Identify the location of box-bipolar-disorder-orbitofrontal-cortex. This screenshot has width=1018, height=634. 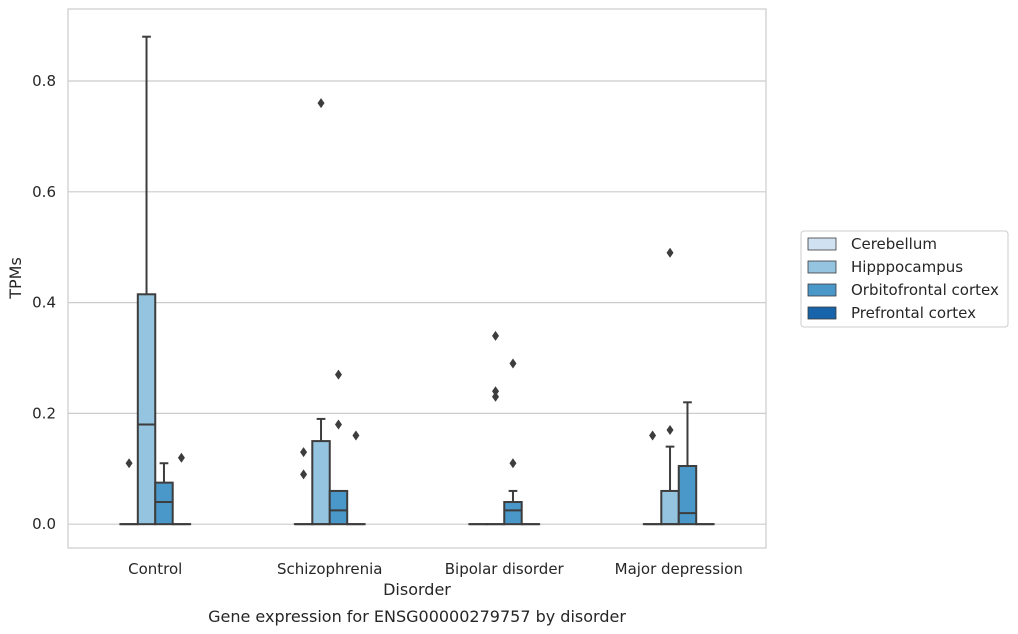
(513, 442).